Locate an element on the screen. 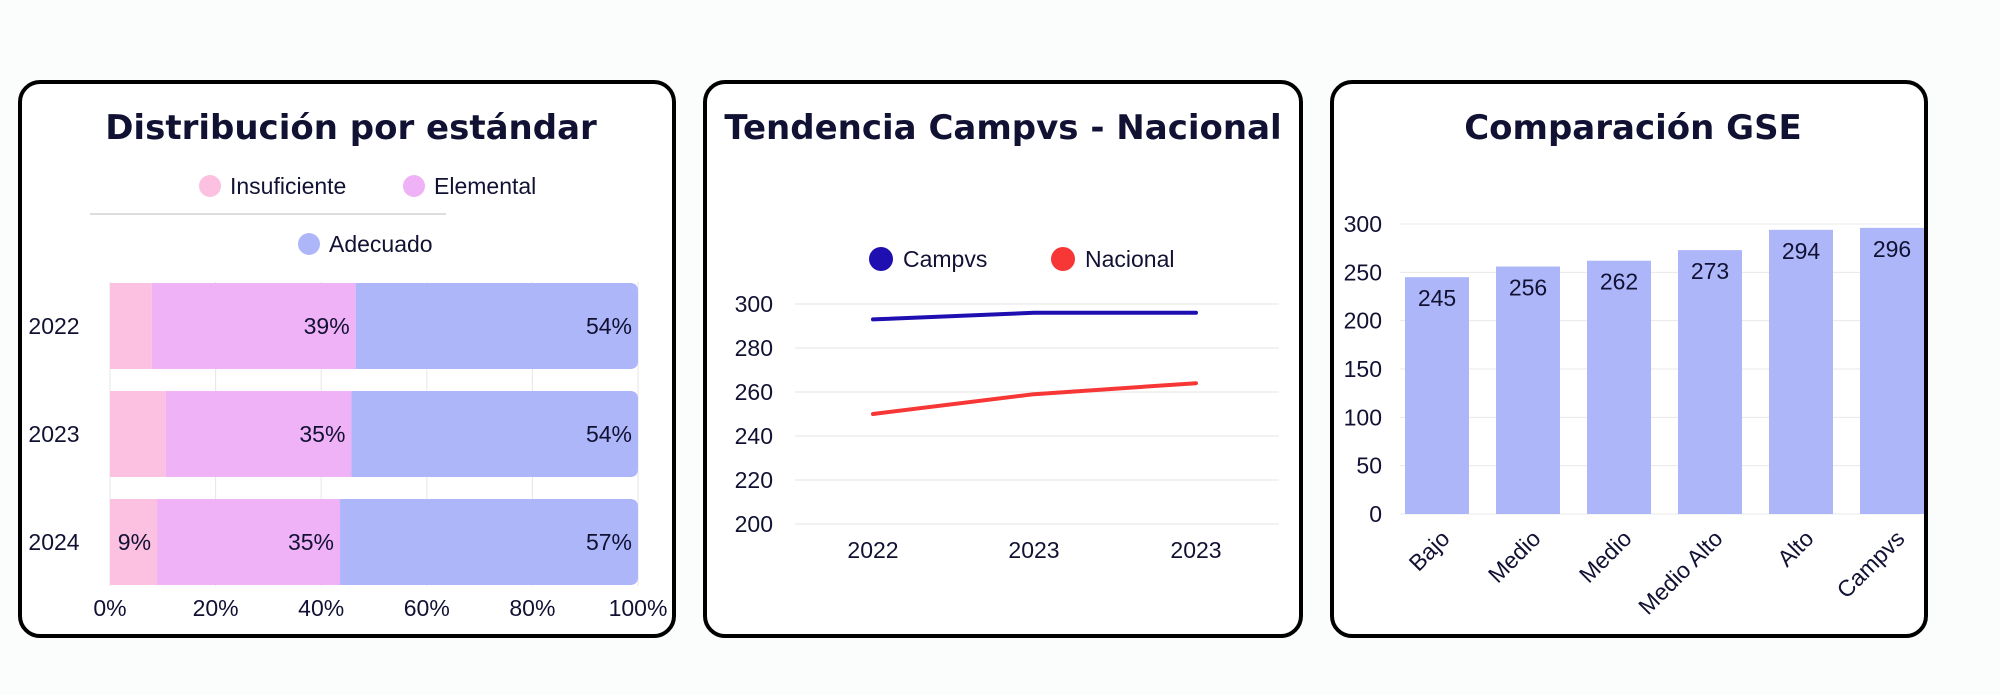 The width and height of the screenshot is (2000, 695). y-tick-label: 0 is located at coordinates (1375, 514).